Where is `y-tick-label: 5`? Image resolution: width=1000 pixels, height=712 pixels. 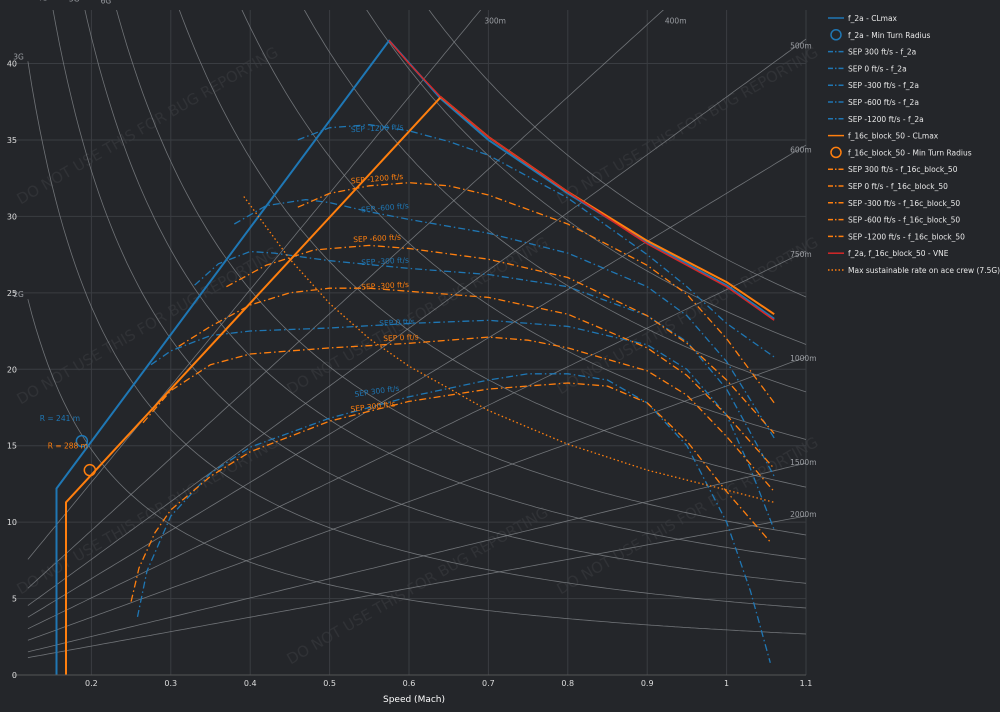
y-tick-label: 5 is located at coordinates (14, 599).